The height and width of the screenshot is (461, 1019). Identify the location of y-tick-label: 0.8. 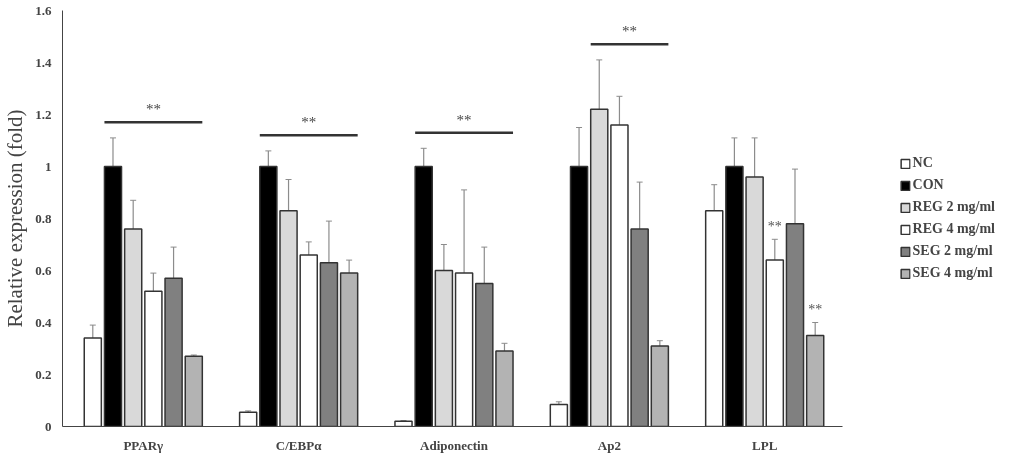
(43, 218).